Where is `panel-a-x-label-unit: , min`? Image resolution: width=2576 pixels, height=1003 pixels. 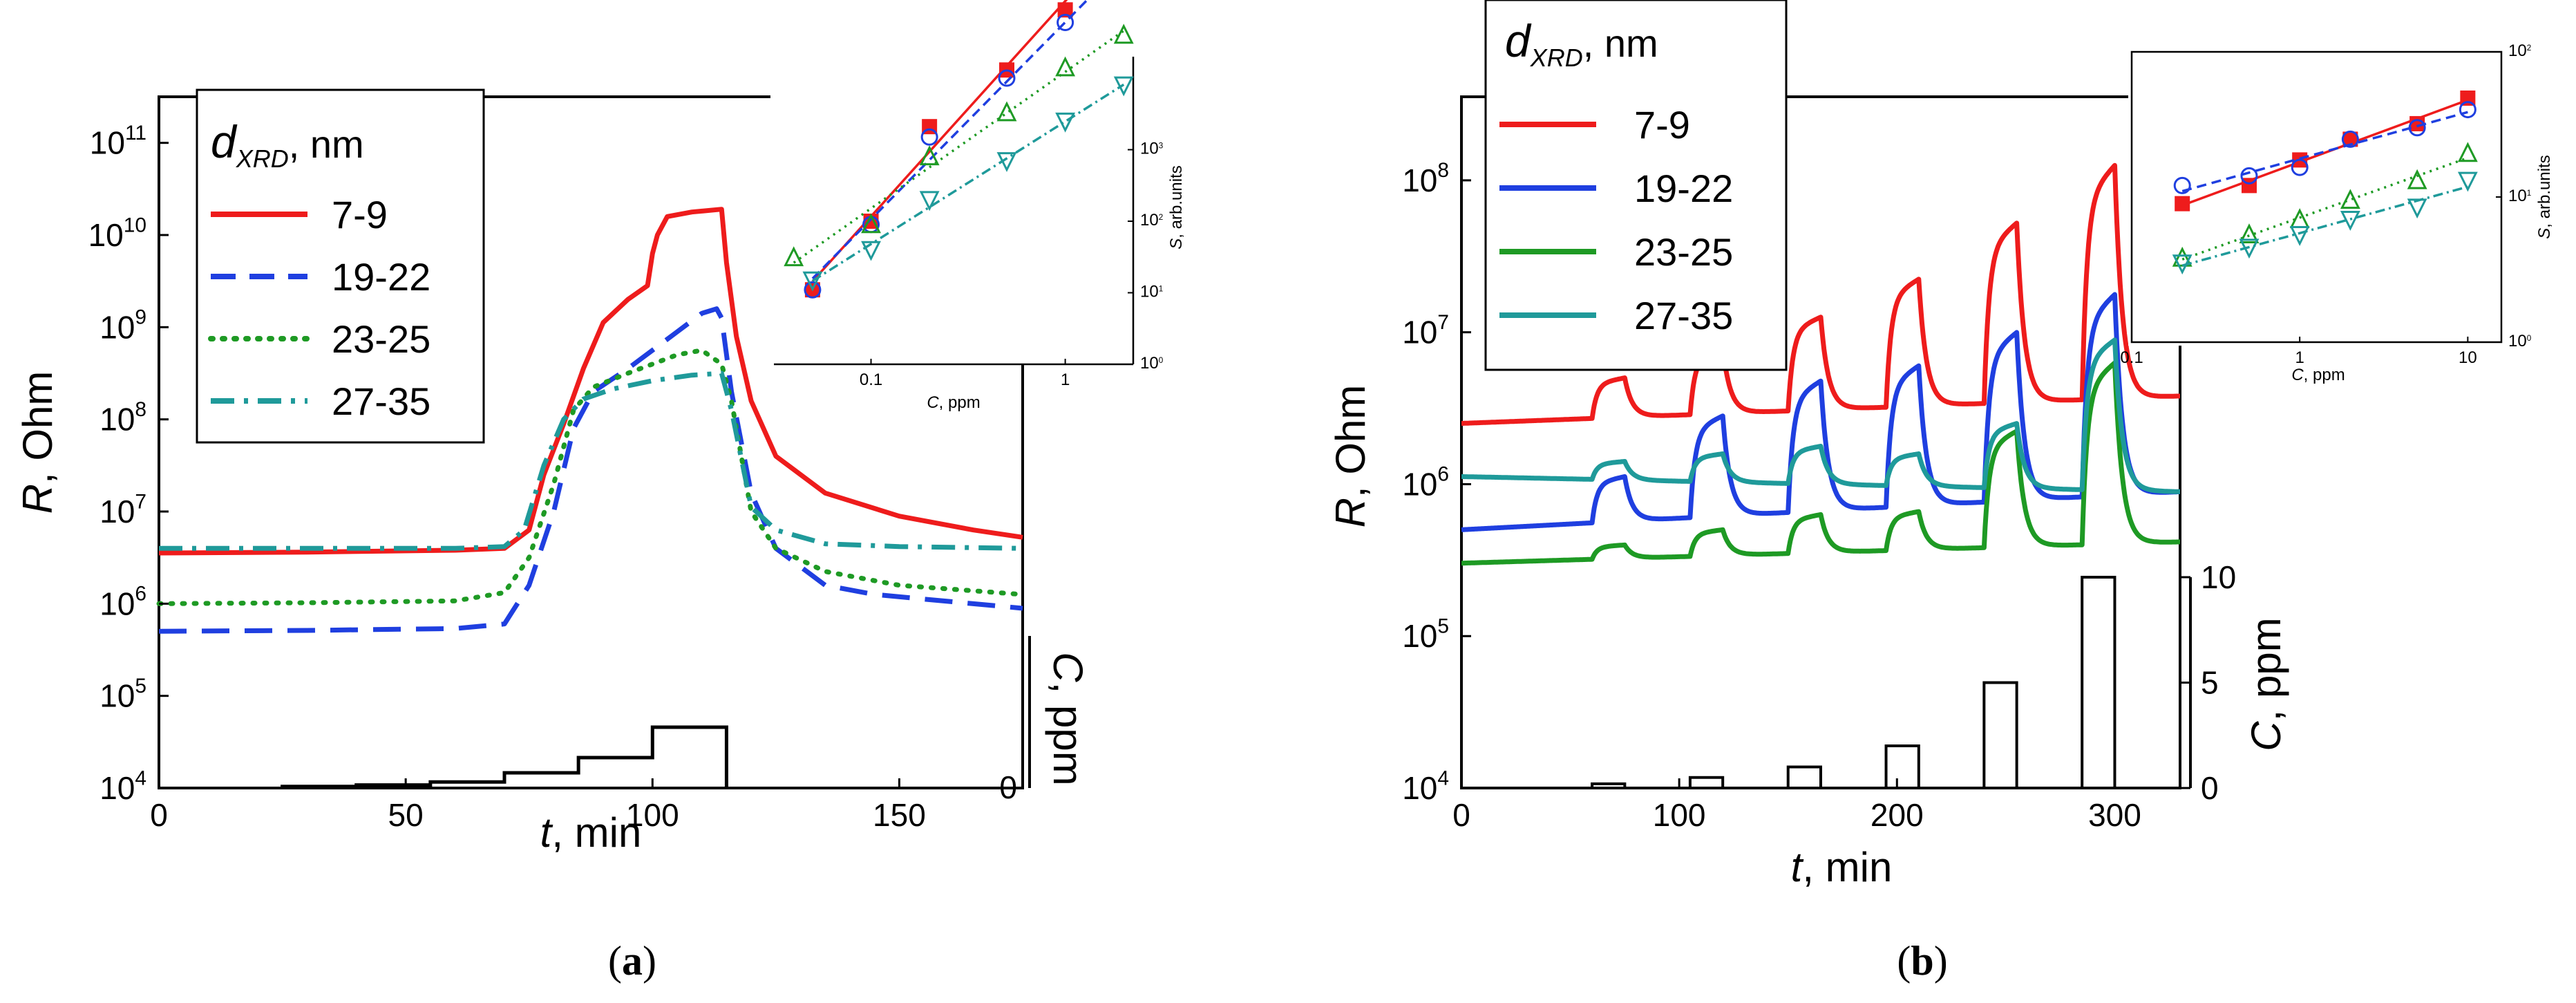 panel-a-x-label-unit: , min is located at coordinates (596, 832).